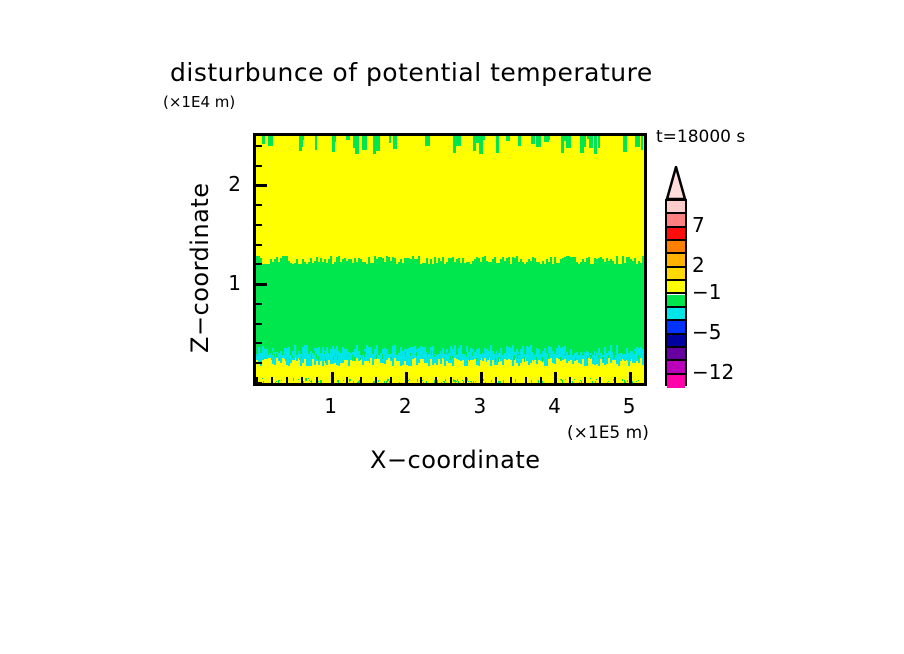 The width and height of the screenshot is (904, 654). I want to click on x-axis-unit-label: (×1E5 m), so click(608, 433).